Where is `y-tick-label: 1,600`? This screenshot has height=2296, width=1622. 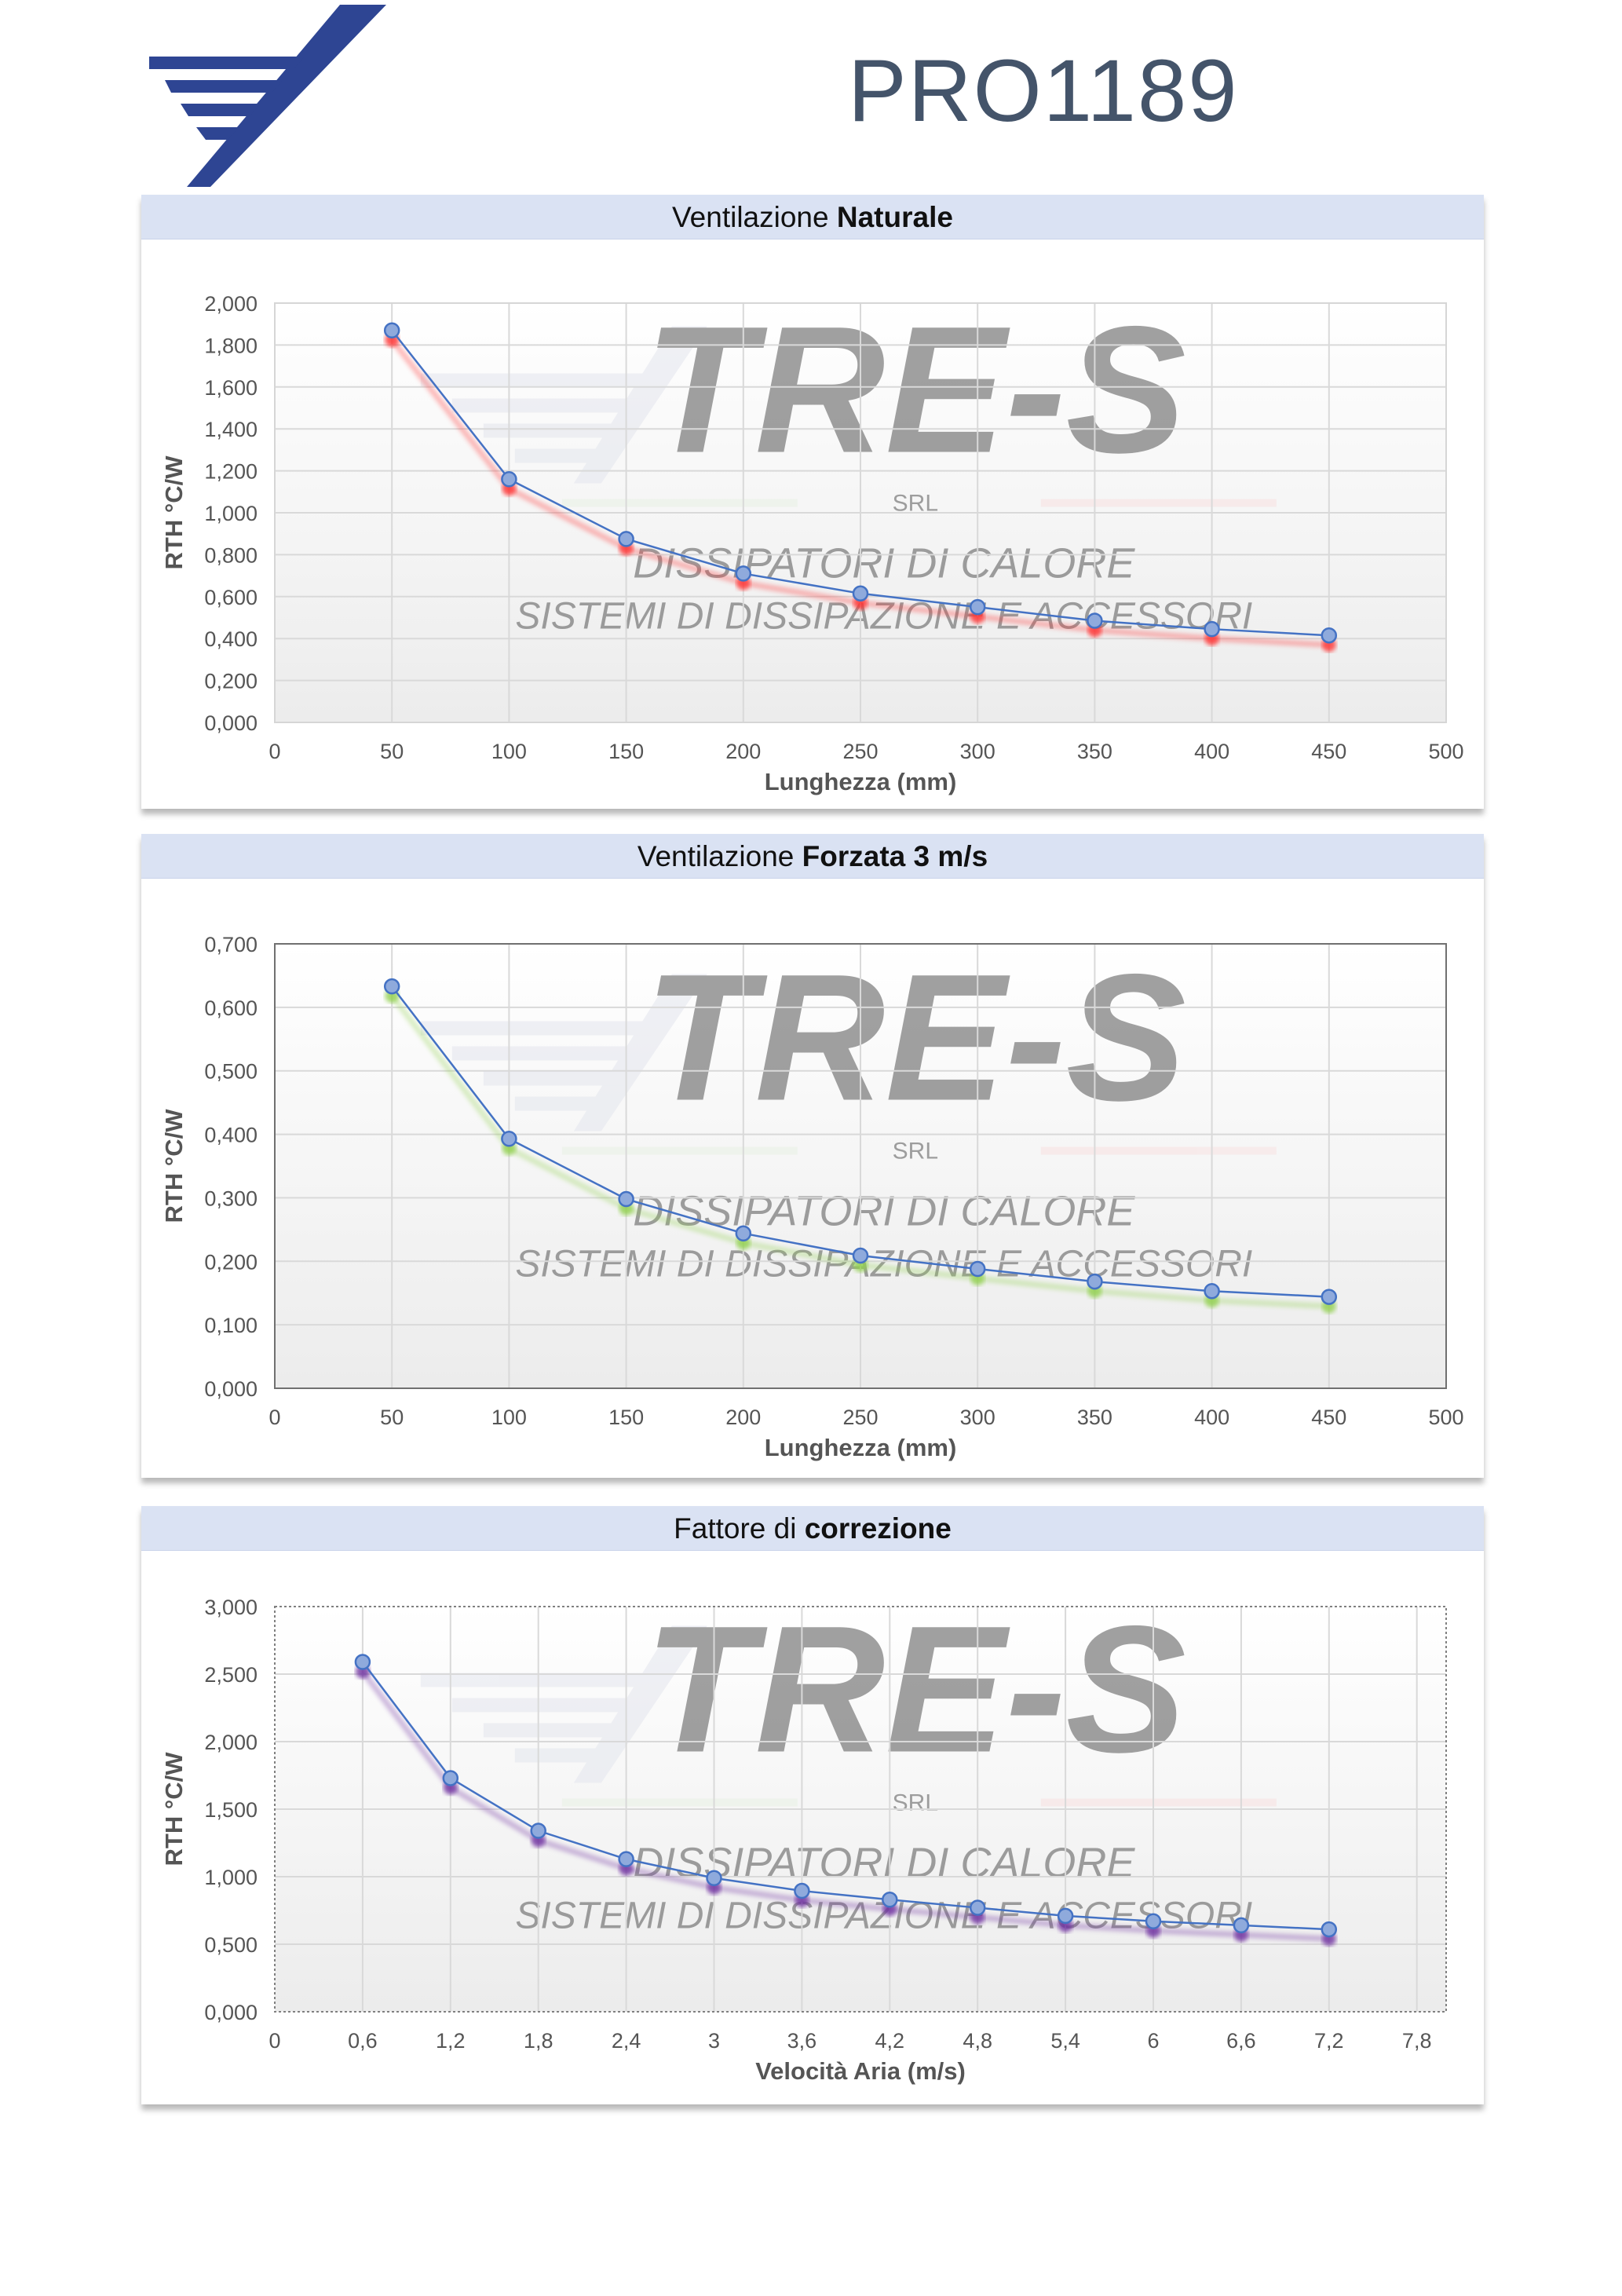 y-tick-label: 1,600 is located at coordinates (231, 388).